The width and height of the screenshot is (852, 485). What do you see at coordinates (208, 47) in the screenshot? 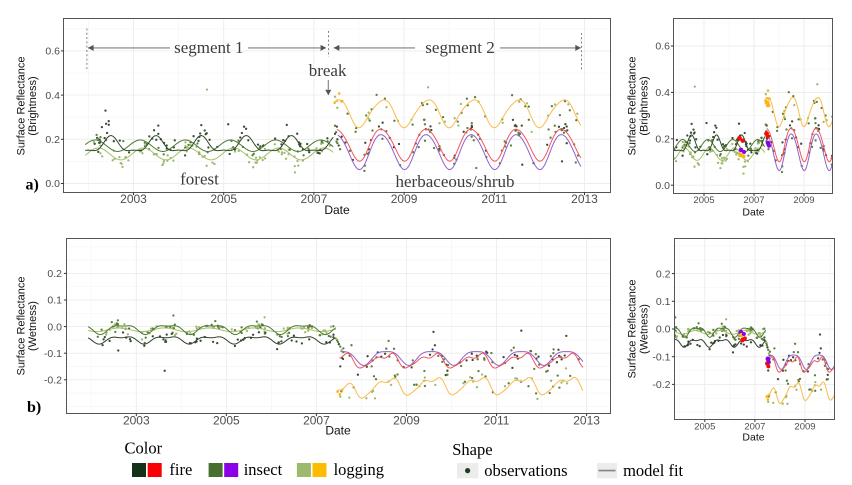
I see `svg-text: segment 1` at bounding box center [208, 47].